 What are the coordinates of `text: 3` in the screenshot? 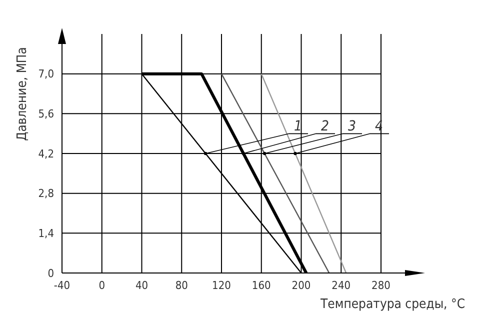 It's located at (352, 126).